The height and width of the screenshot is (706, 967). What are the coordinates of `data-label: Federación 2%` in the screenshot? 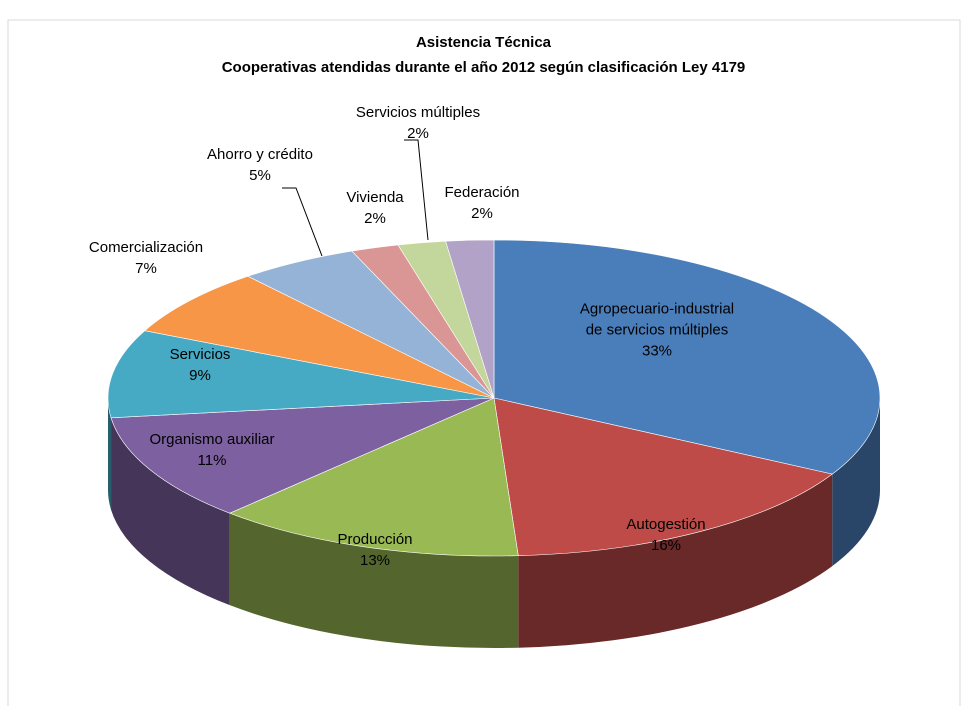 It's located at (482, 203).